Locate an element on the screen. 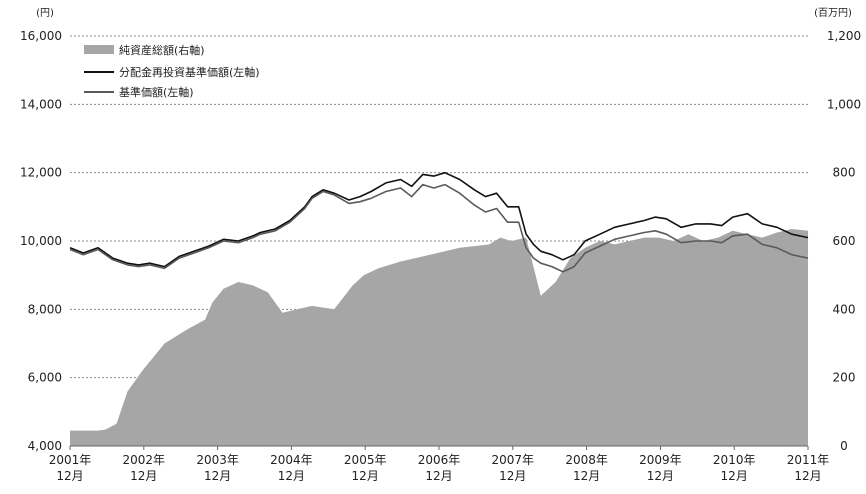  left-axis-unit: (円) is located at coordinates (45, 13).